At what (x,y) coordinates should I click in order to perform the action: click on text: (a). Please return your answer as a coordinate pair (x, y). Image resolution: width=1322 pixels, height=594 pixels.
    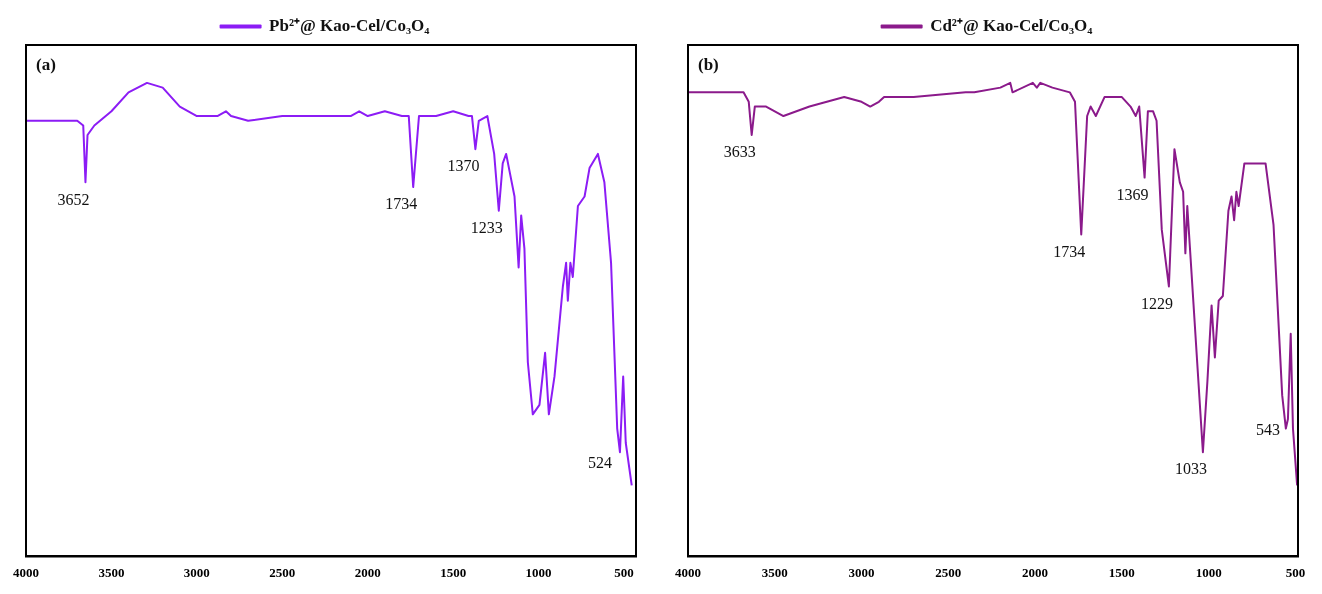
    Looking at the image, I should click on (46, 64).